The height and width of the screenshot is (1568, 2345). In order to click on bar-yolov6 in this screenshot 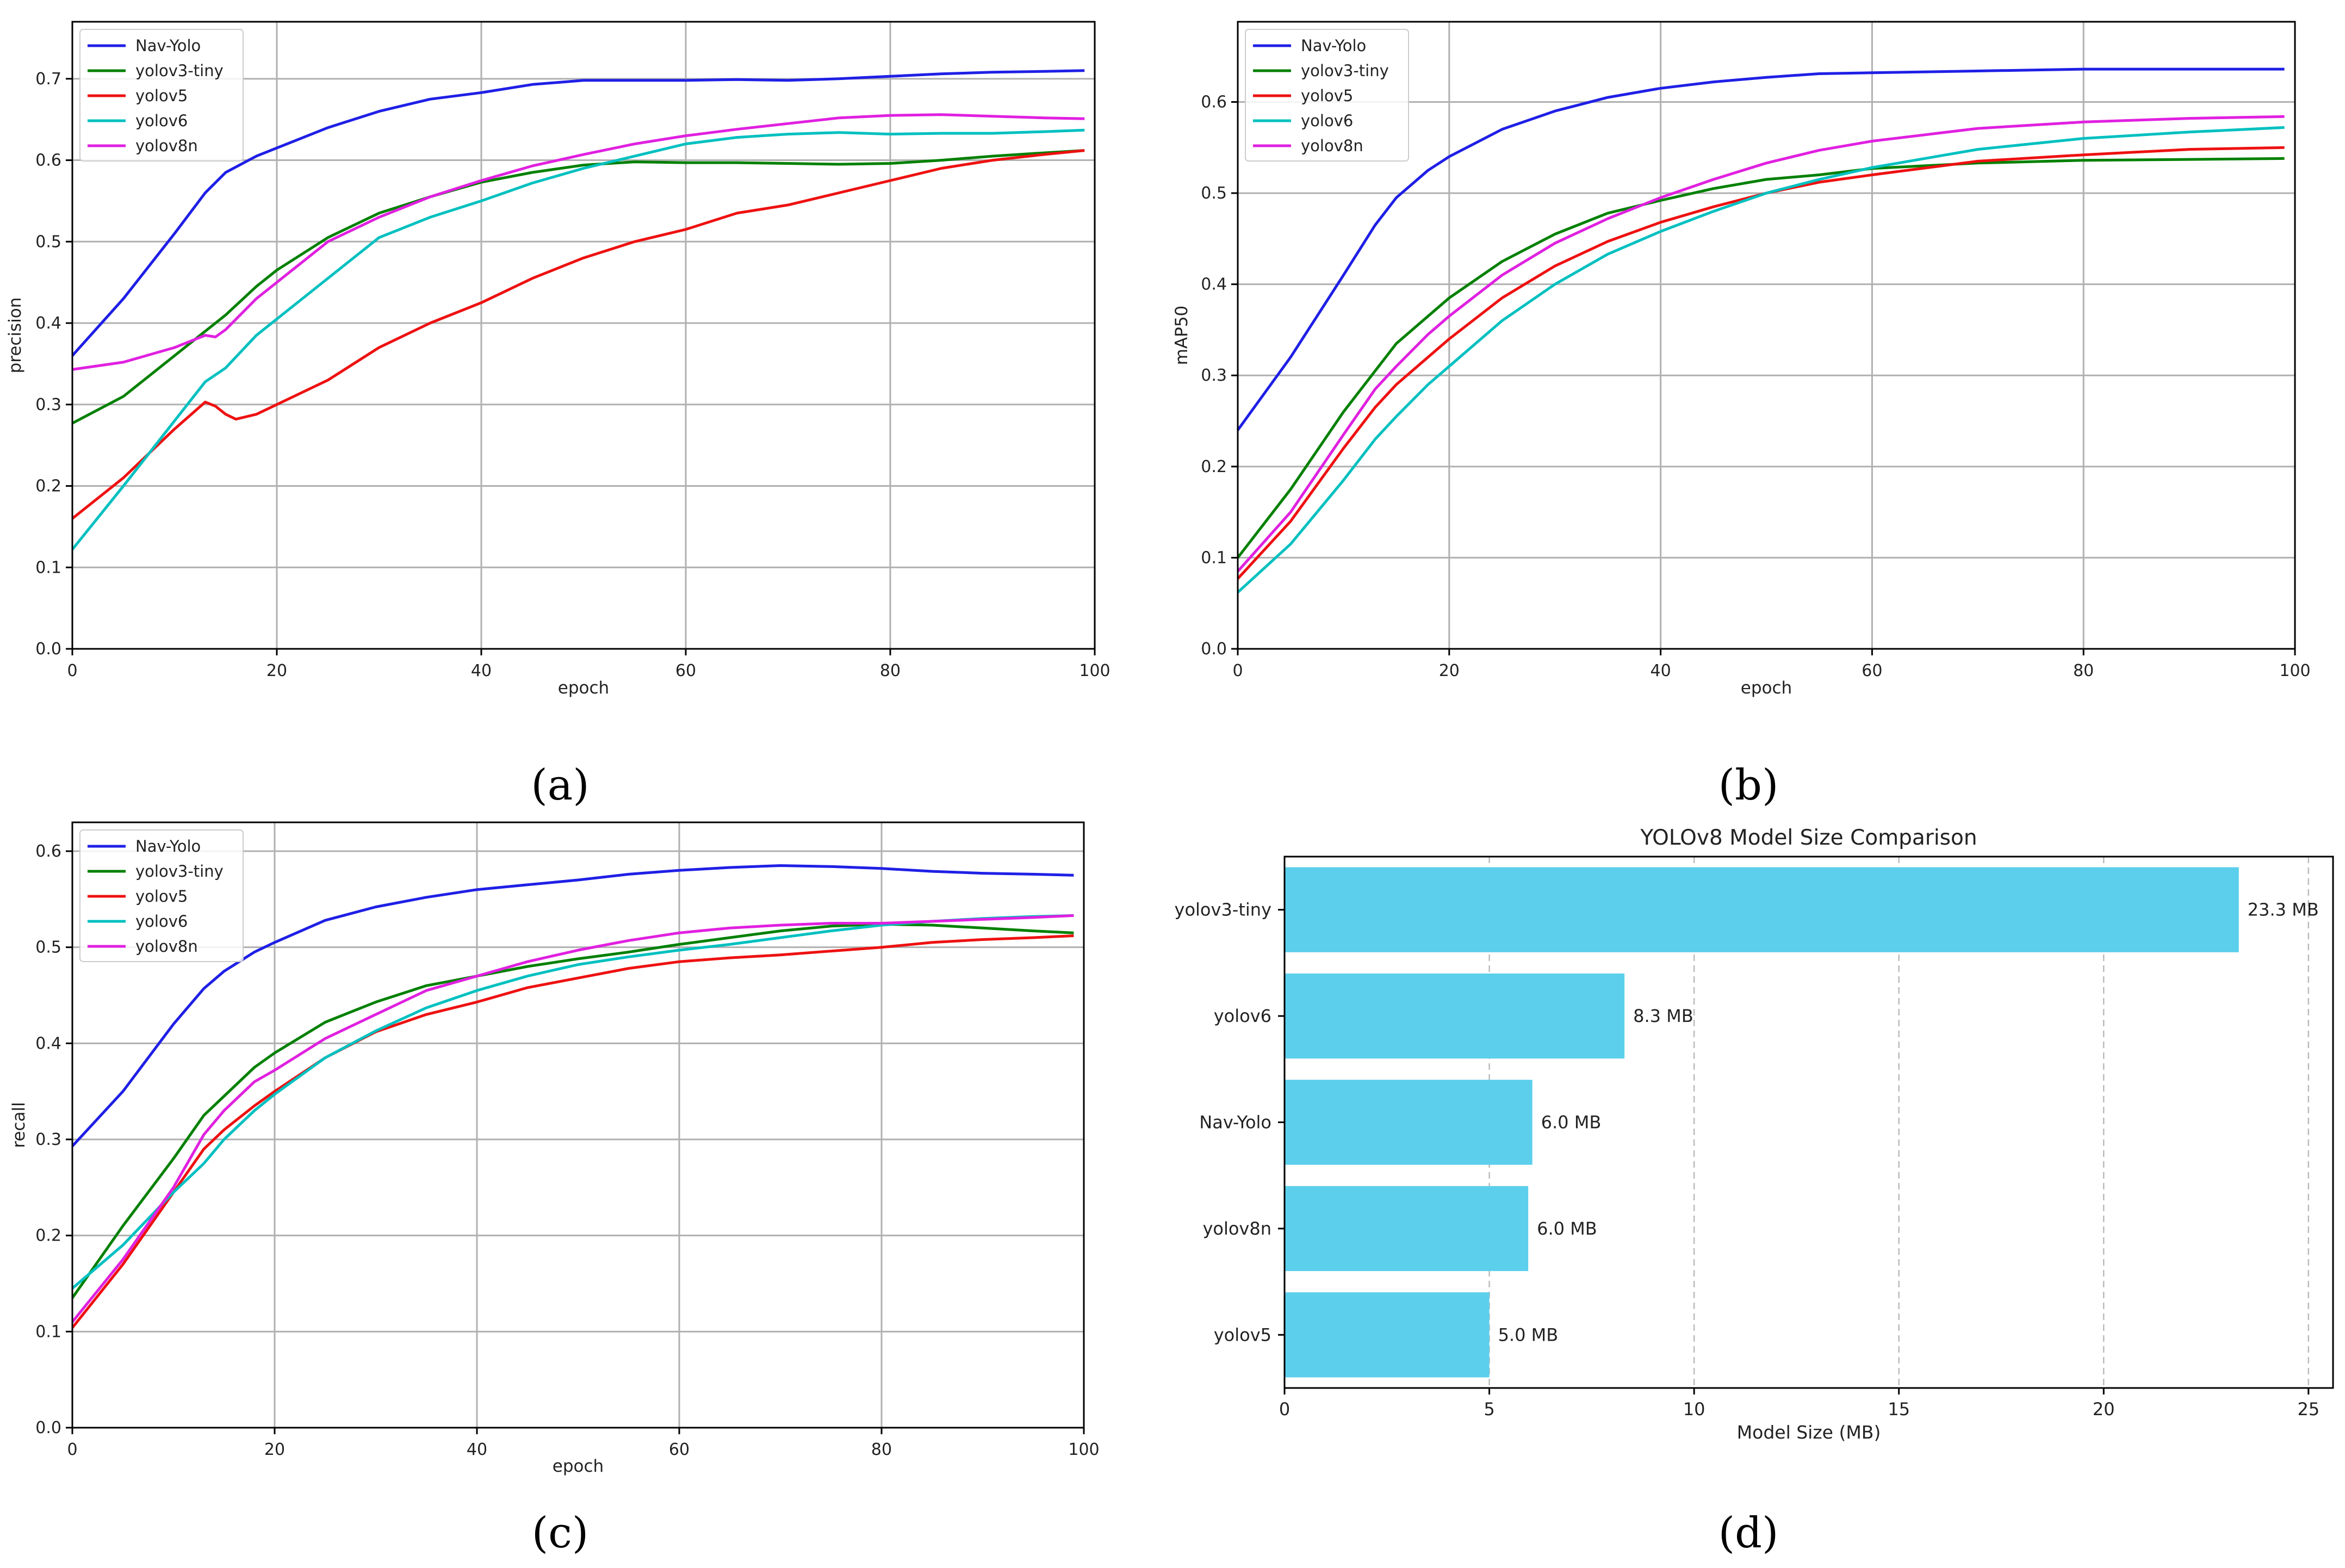, I will do `click(1455, 1016)`.